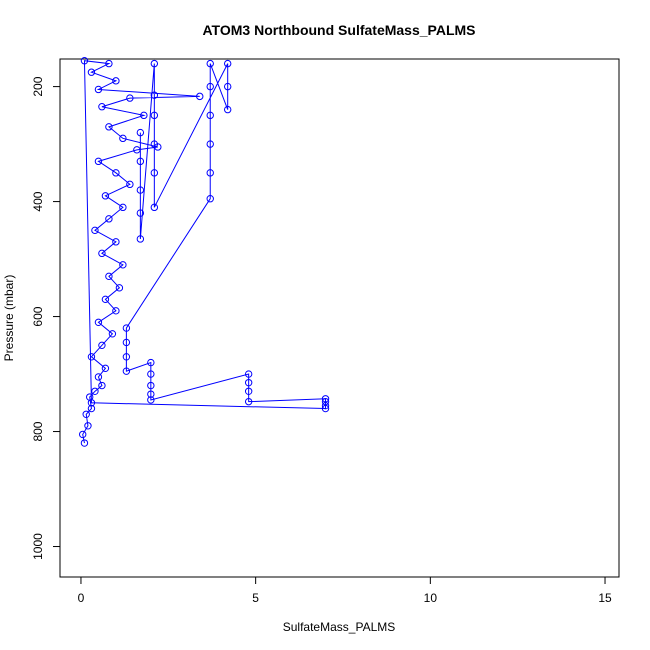 The image size is (650, 650). Describe the element at coordinates (81, 598) in the screenshot. I see `x-tick-label: 0` at that location.